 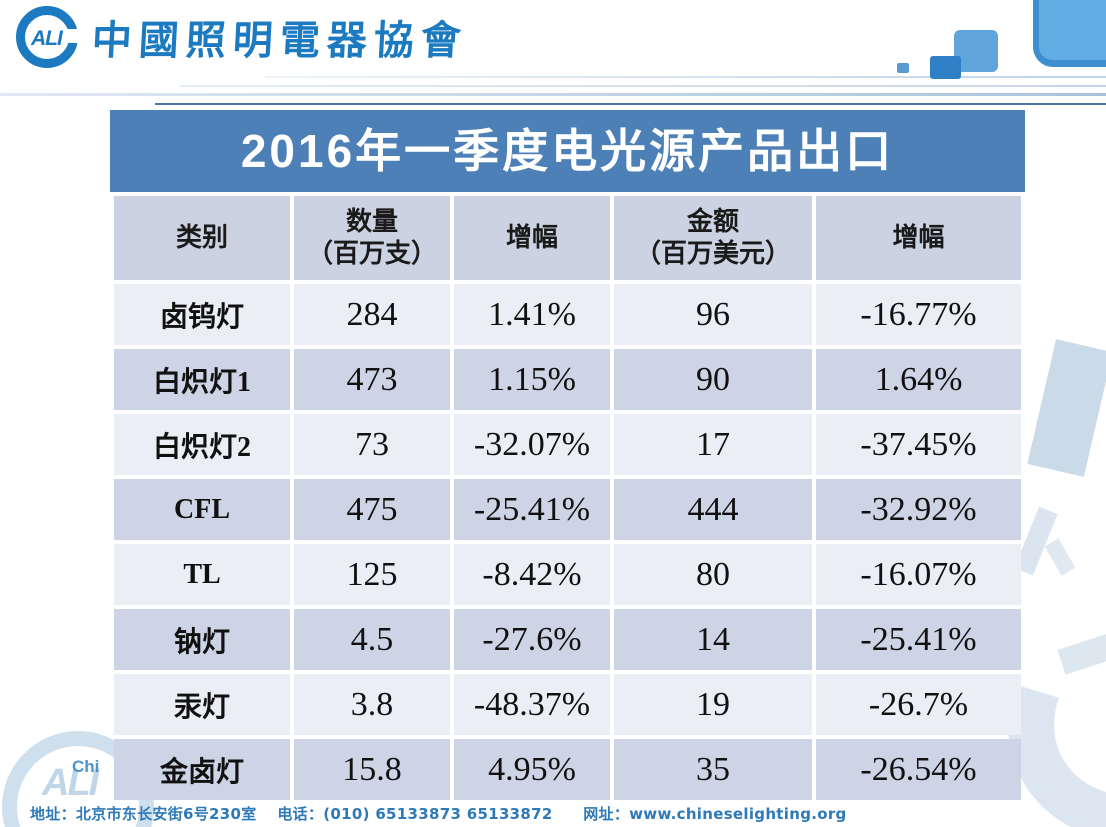 I want to click on category-cell: 汞灯, so click(x=202, y=704).